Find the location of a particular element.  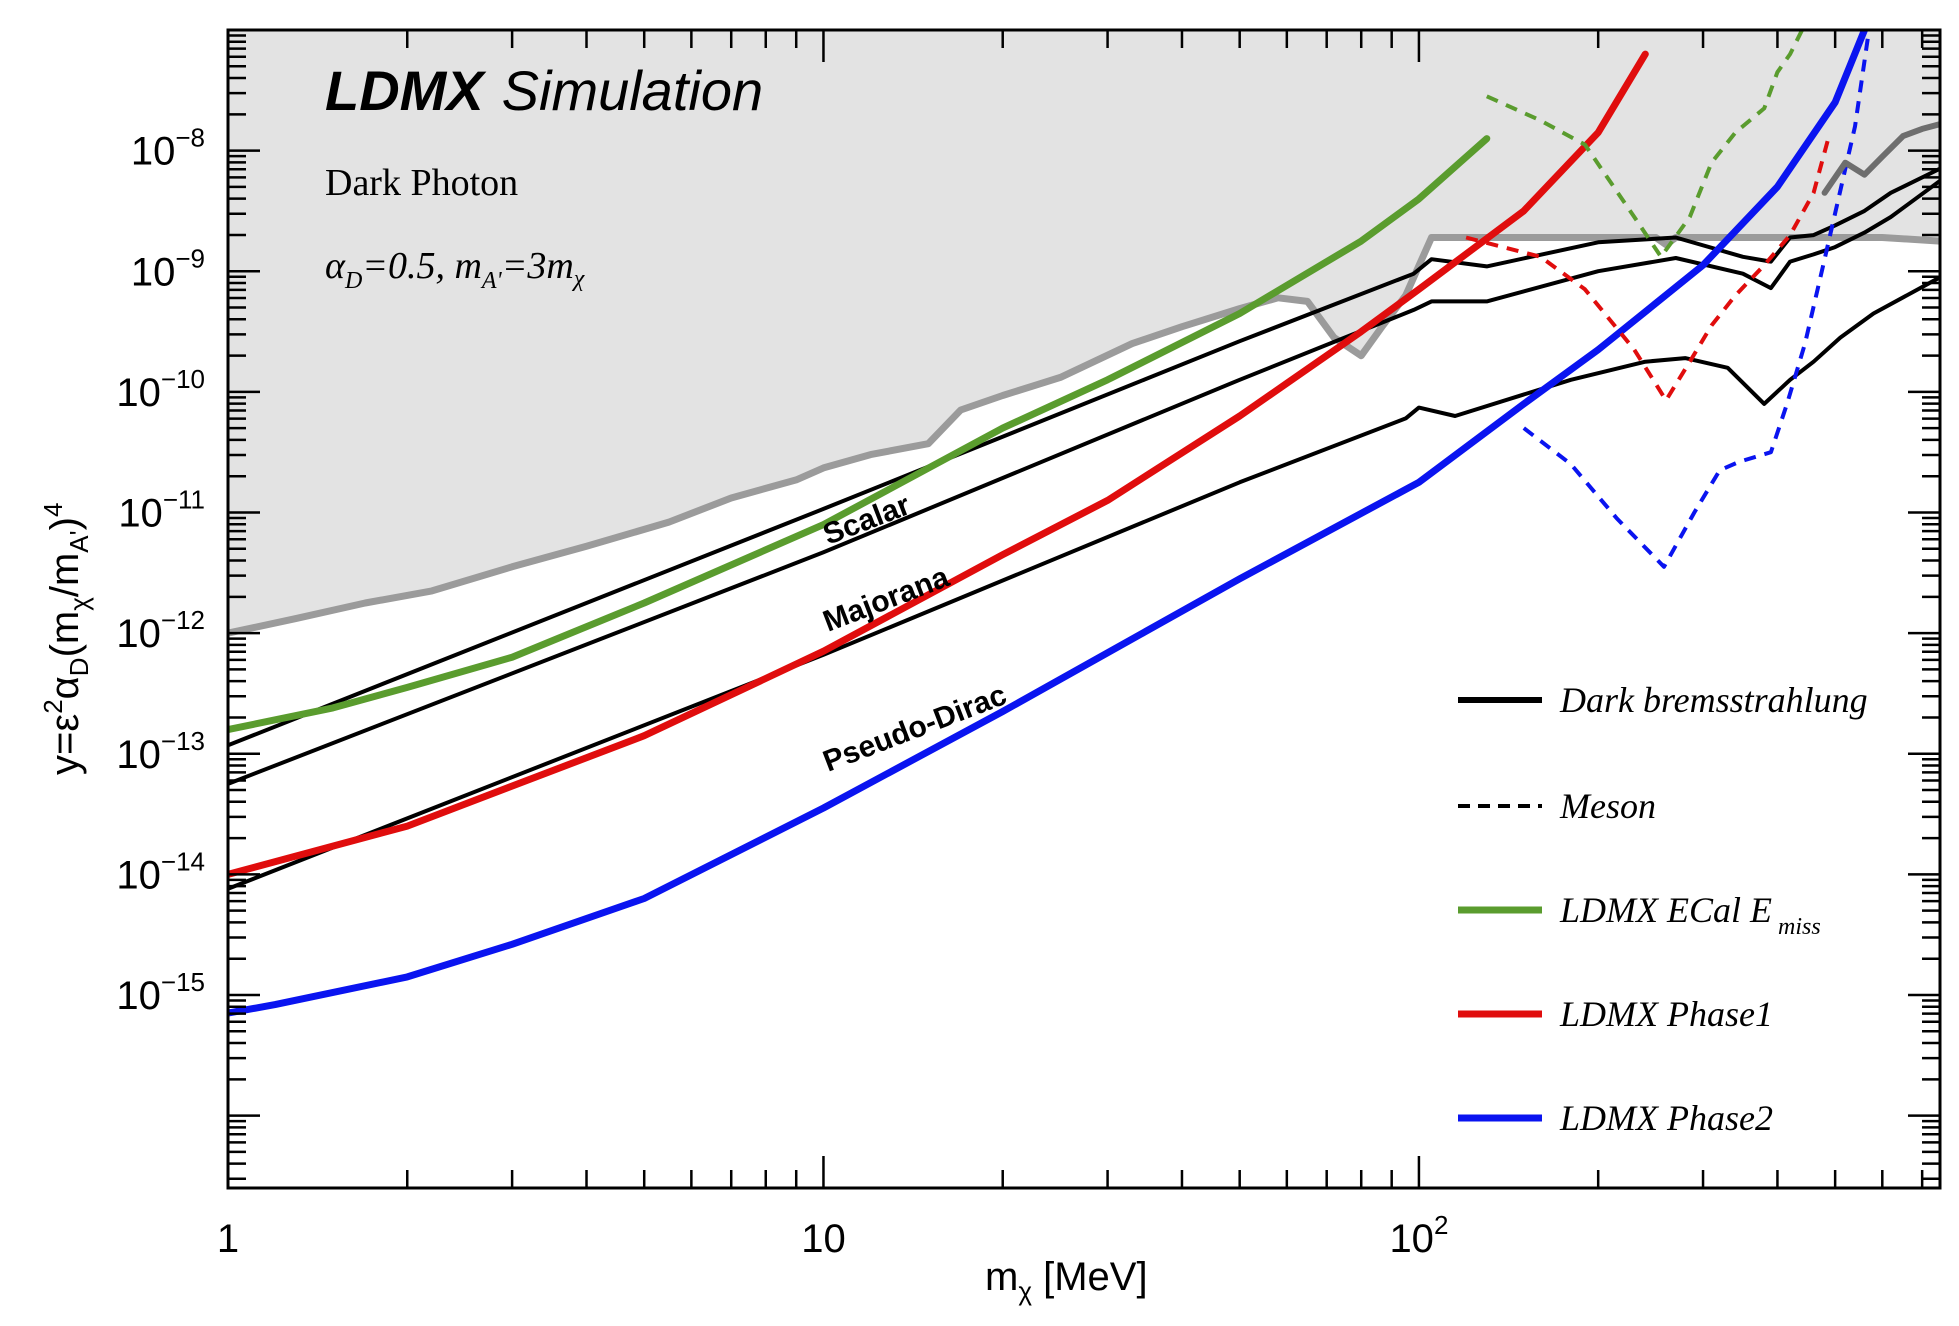

y-tick-label: 10⁻¹⁴ is located at coordinates (160, 871).